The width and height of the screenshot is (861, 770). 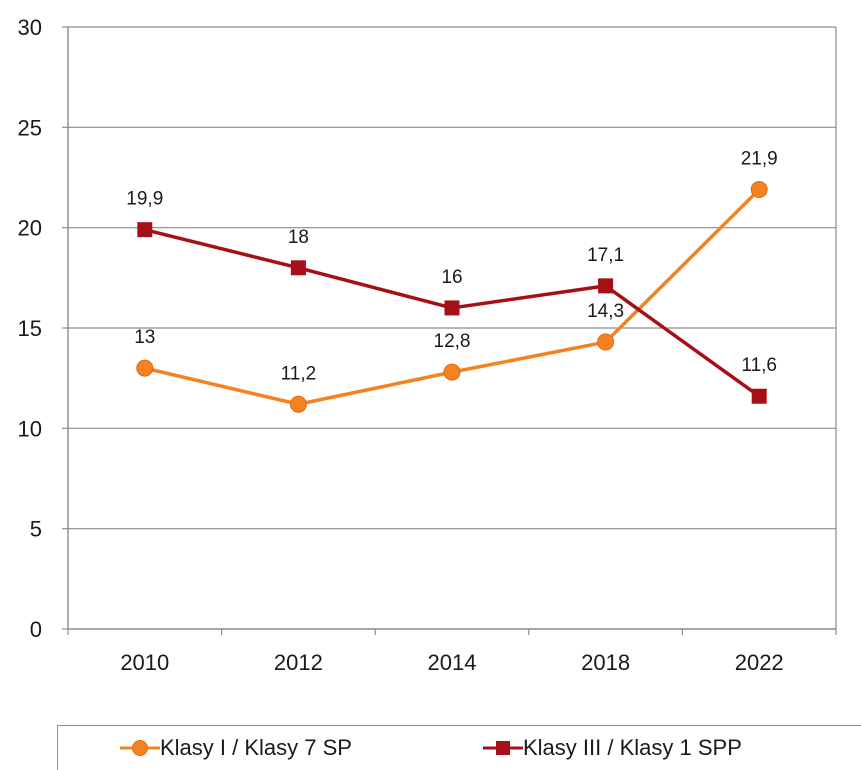 I want to click on y-tick-label: 20, so click(x=30, y=228).